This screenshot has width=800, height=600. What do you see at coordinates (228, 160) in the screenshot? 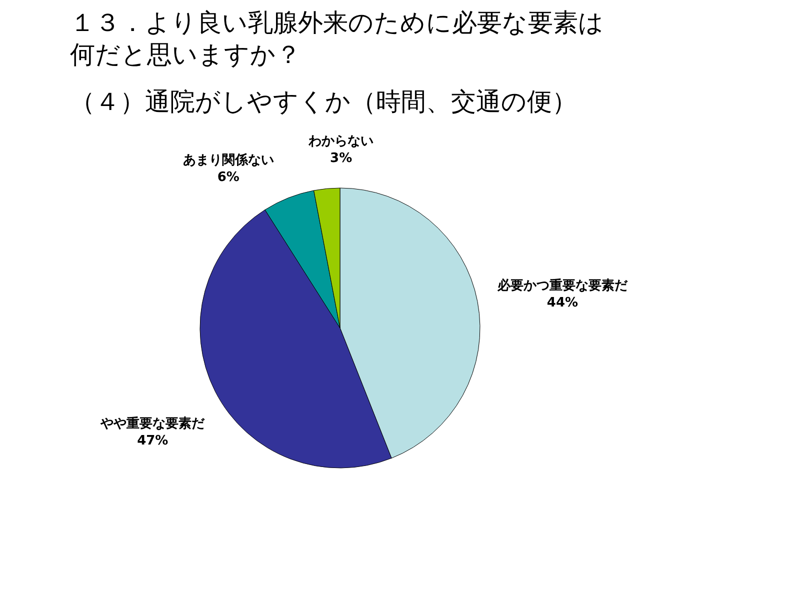
I see `slice-label: あまり関係ない` at bounding box center [228, 160].